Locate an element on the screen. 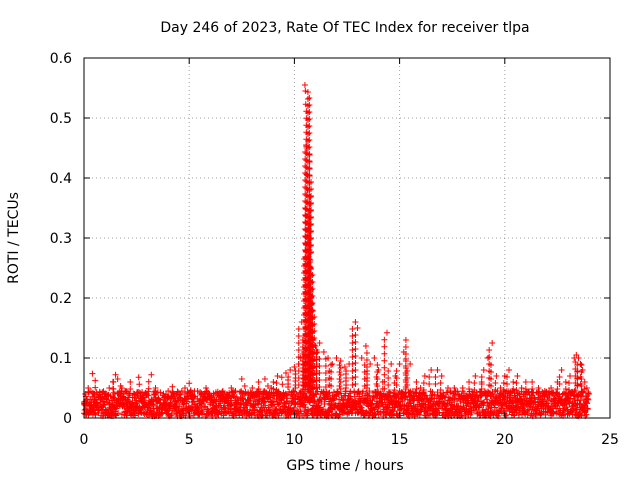 The image size is (640, 480). y-axis-label: ROTI / TECUs is located at coordinates (14, 238).